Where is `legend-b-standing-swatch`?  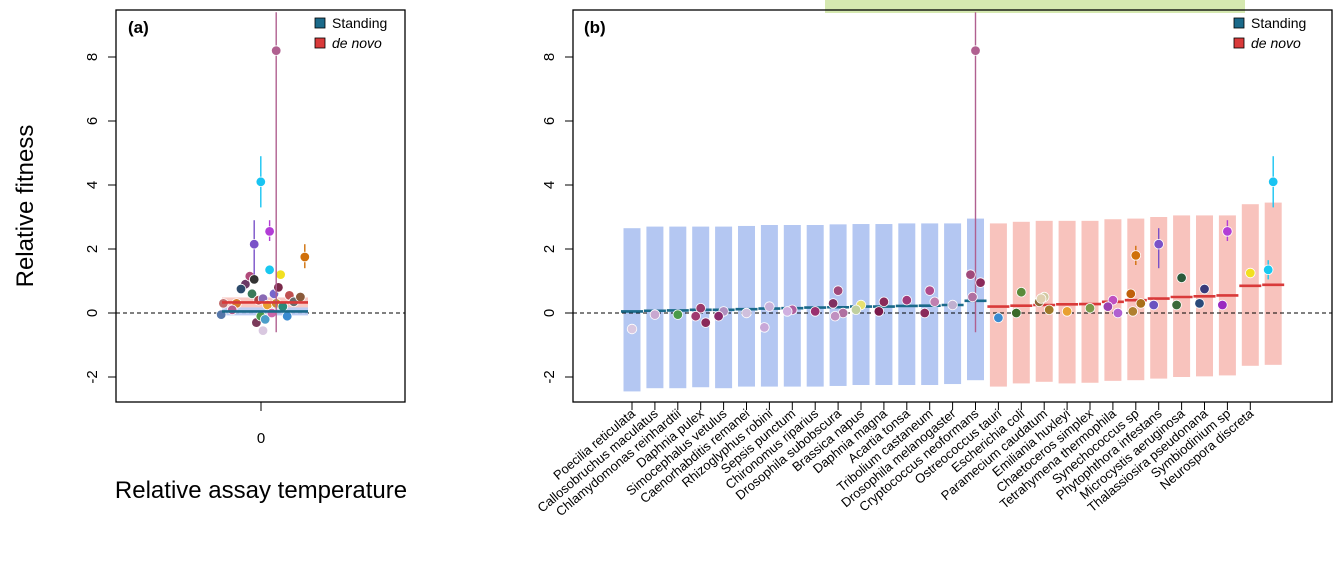 legend-b-standing-swatch is located at coordinates (1239, 23).